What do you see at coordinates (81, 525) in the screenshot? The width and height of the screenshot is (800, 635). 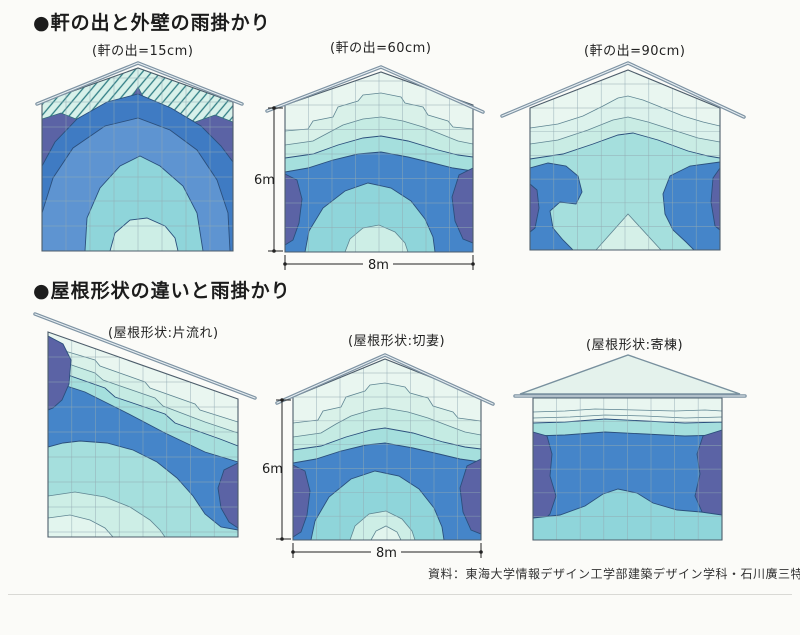 I see `contour-mint-strip2` at bounding box center [81, 525].